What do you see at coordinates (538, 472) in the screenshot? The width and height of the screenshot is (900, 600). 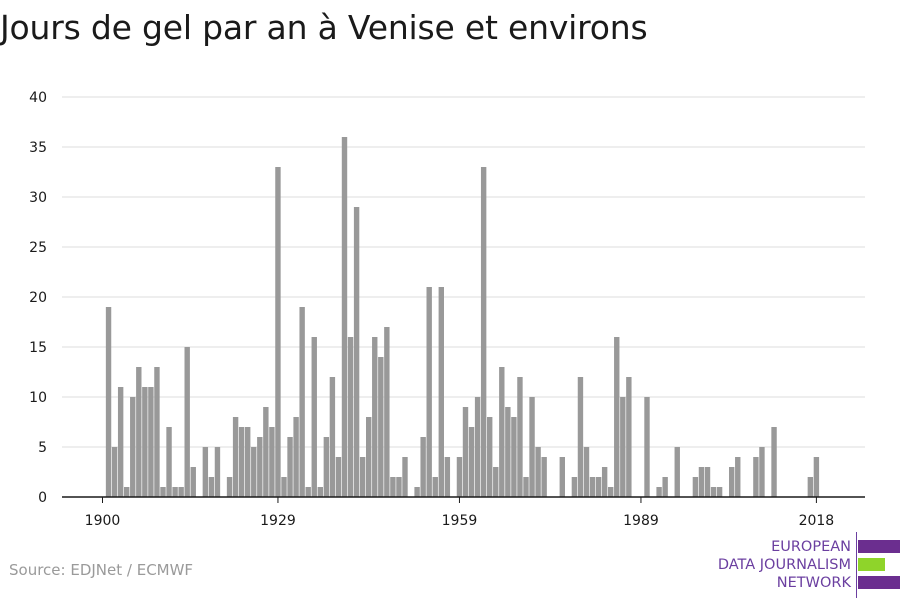 I see `bar-1972` at bounding box center [538, 472].